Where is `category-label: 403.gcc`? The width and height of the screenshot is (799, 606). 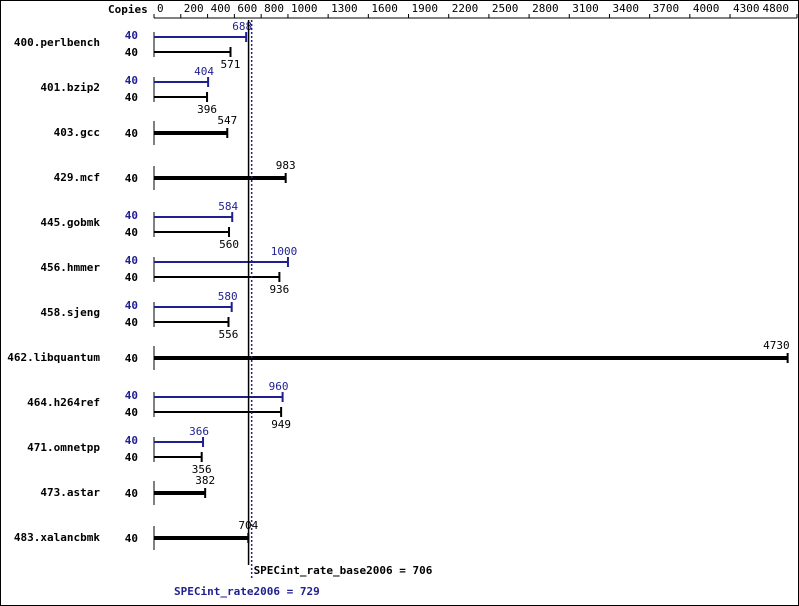
category-label: 403.gcc is located at coordinates (77, 132).